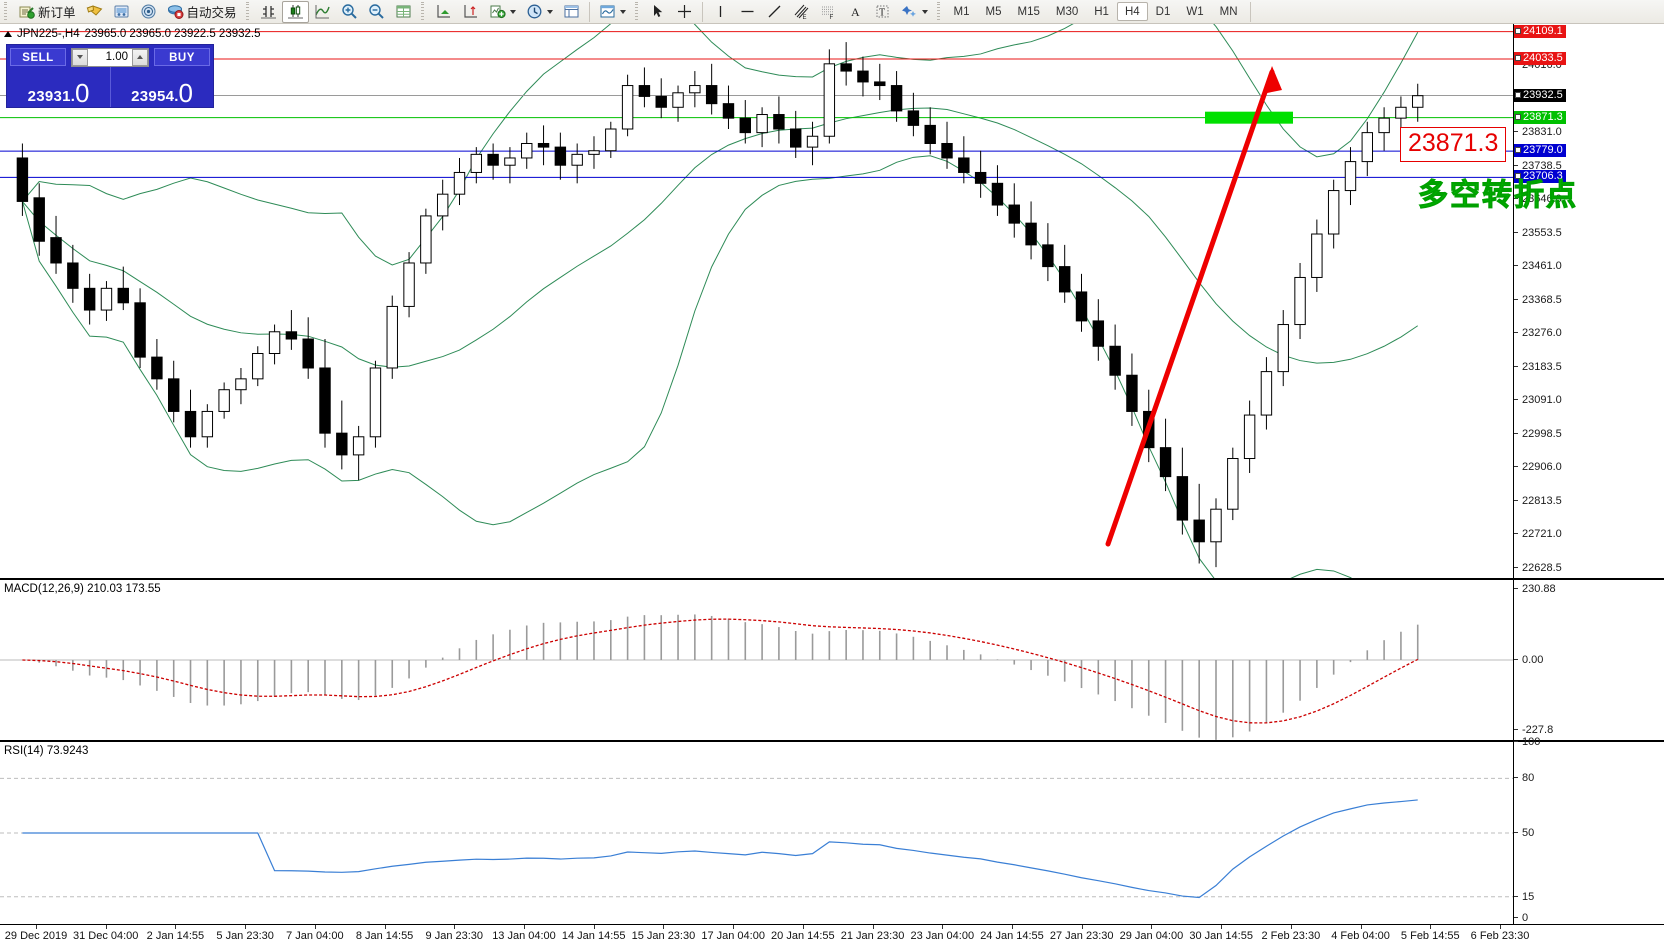 The image size is (1664, 949). I want to click on timeframe-m5: M5, so click(993, 12).